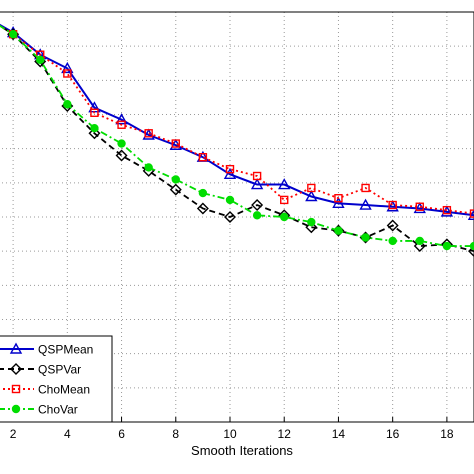 This screenshot has width=474, height=474. I want to click on legend-item-qspmean: QSPMean, so click(46, 350).